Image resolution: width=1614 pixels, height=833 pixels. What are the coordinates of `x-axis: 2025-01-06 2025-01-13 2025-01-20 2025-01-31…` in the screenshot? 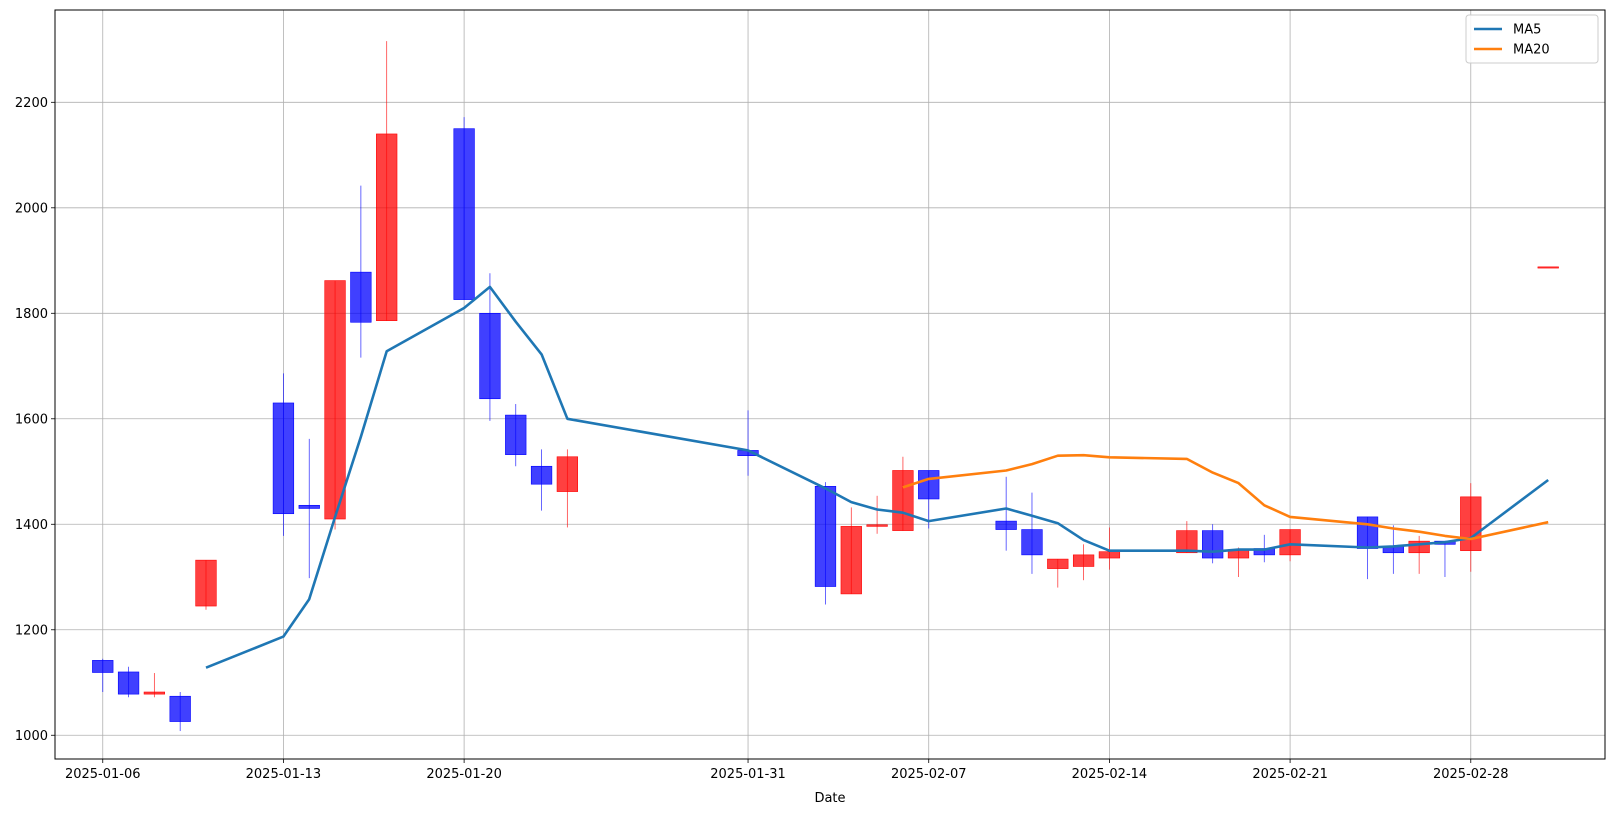 It's located at (787, 770).